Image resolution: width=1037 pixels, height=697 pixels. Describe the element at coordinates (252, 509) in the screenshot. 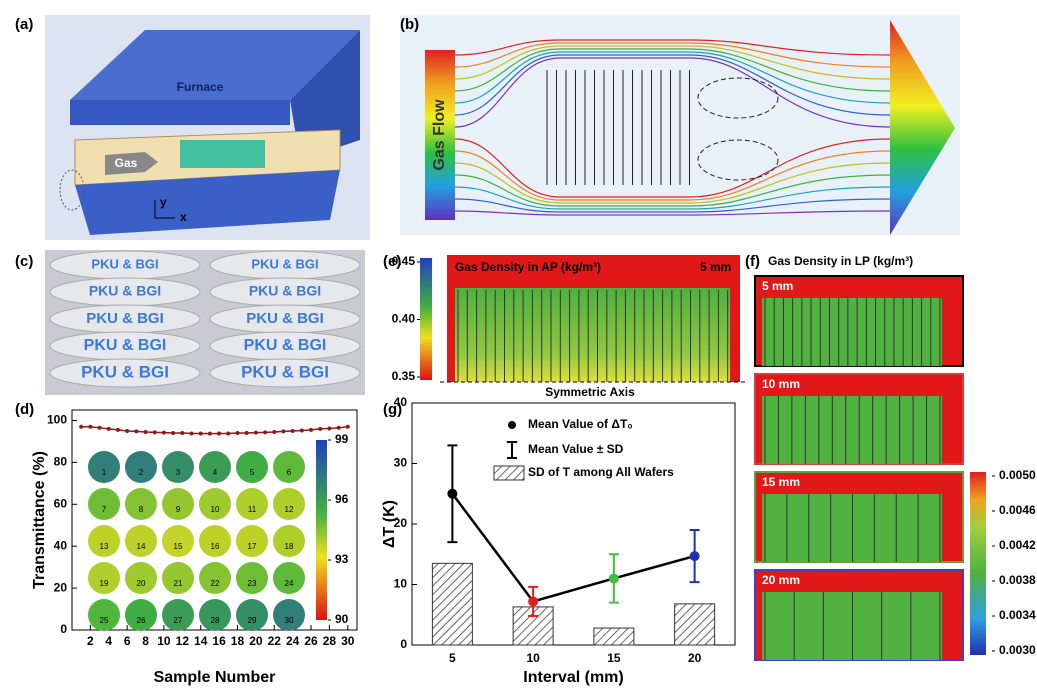

I see `inset-wafer-label: 11` at that location.